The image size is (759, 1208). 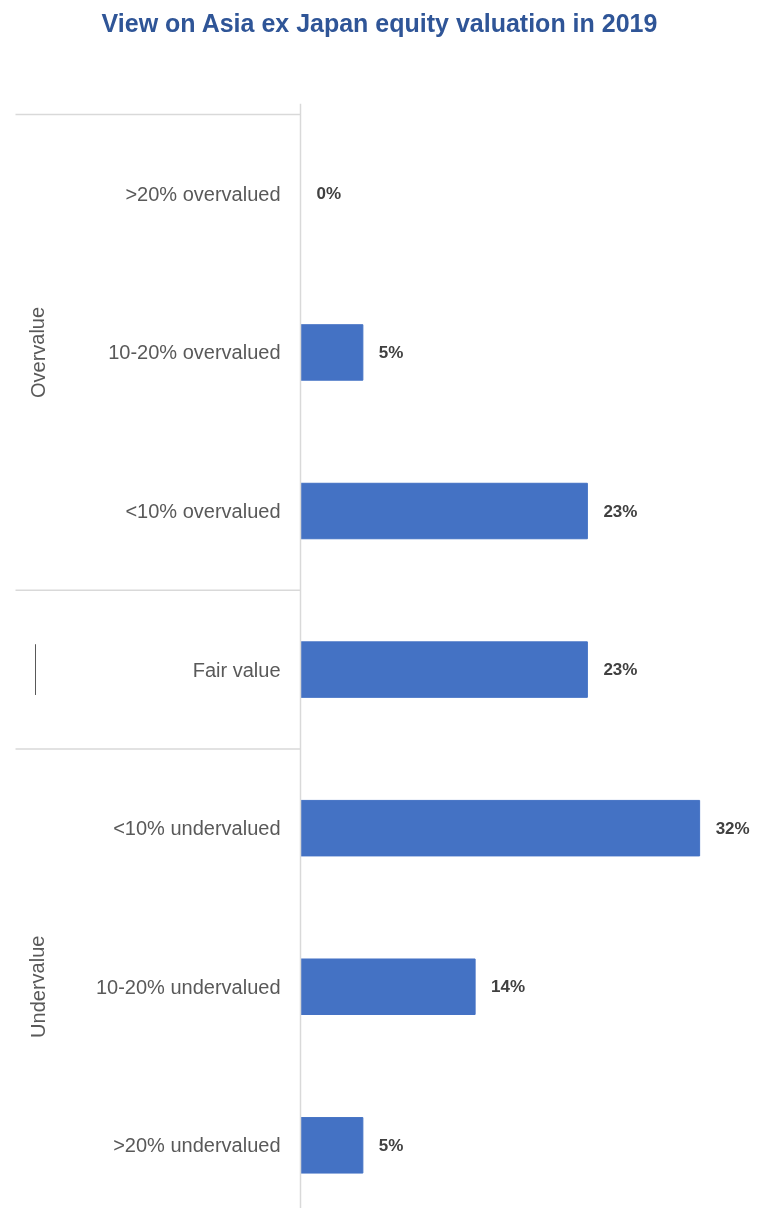 What do you see at coordinates (236, 669) in the screenshot?
I see `y-tick-label: Fair value` at bounding box center [236, 669].